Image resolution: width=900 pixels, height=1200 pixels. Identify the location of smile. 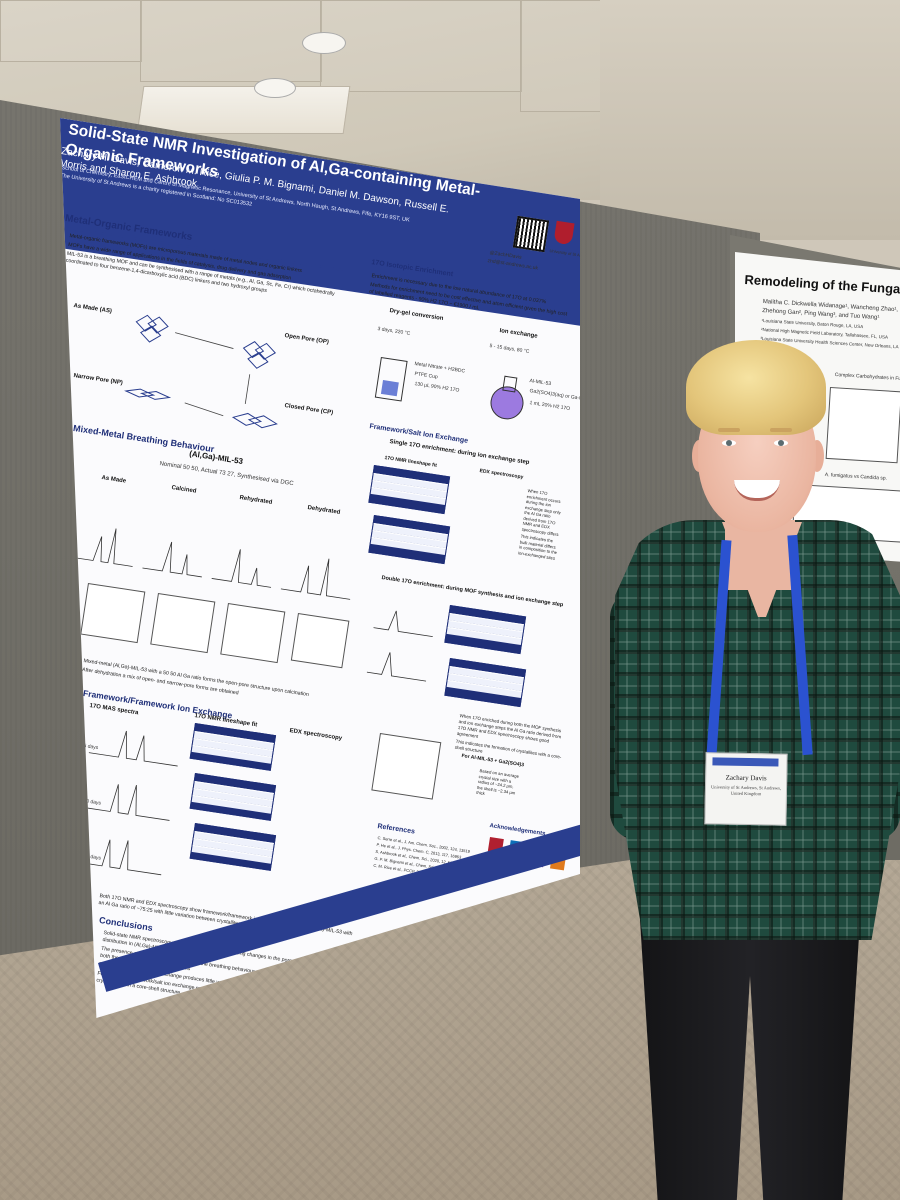
(757, 490).